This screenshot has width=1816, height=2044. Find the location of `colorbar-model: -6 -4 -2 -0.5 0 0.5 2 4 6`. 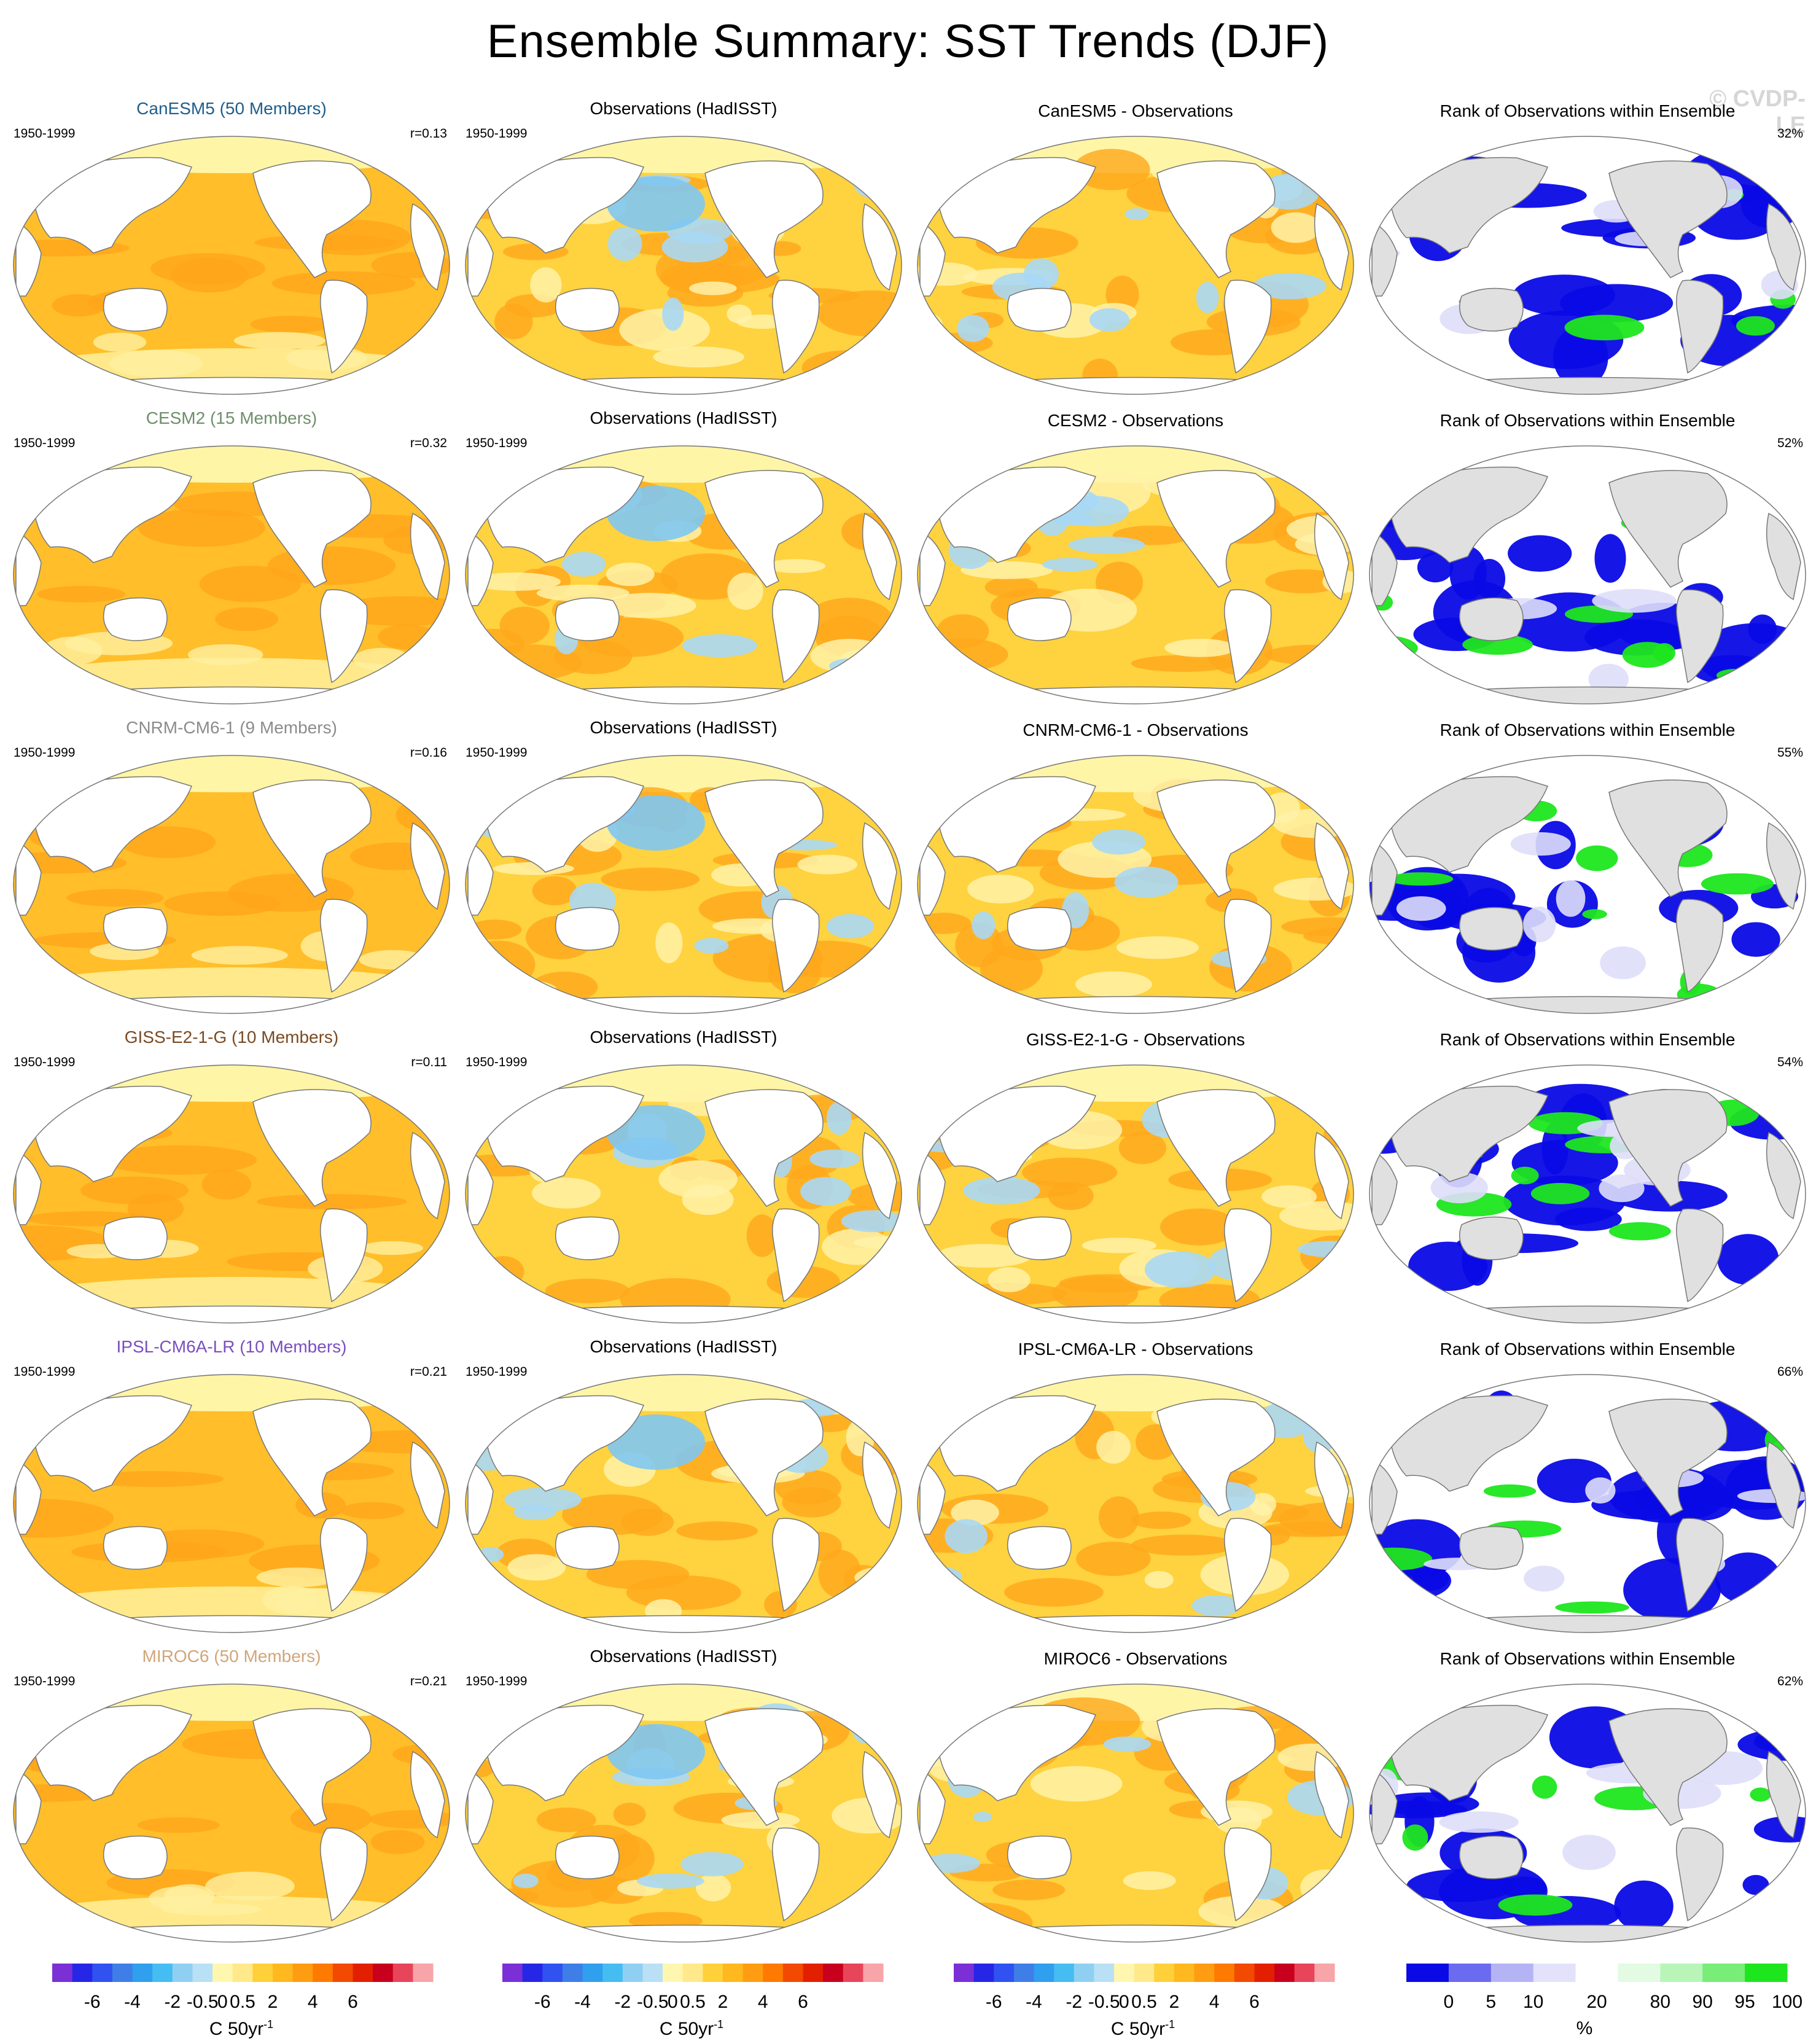

colorbar-model: -6 -4 -2 -0.5 0 0.5 2 4 6 is located at coordinates (243, 1998).